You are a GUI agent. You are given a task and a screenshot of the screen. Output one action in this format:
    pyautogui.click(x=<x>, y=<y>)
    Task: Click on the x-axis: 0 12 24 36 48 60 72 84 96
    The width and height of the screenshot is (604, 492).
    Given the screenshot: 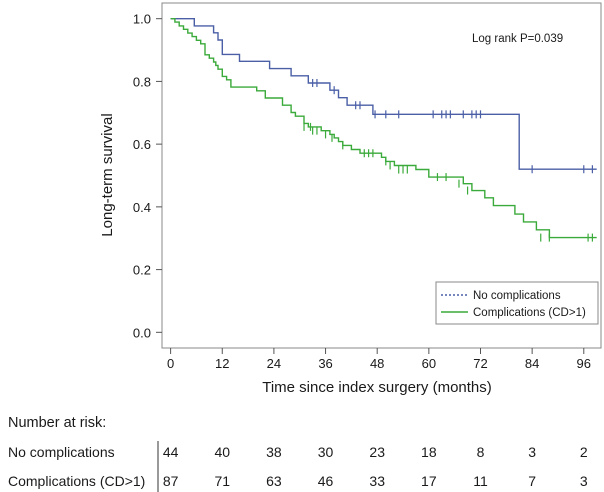 What is the action you would take?
    pyautogui.click(x=379, y=359)
    